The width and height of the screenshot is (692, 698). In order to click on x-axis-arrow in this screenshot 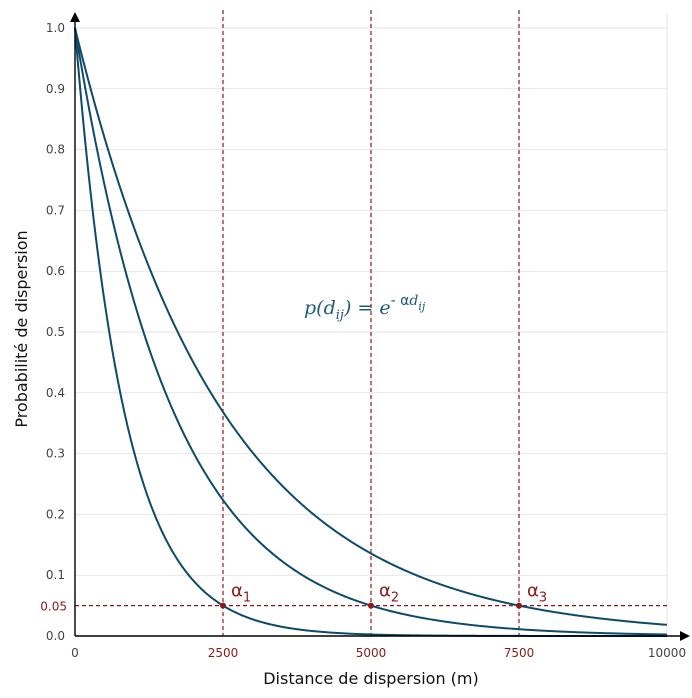, I will do `click(685, 636)`.